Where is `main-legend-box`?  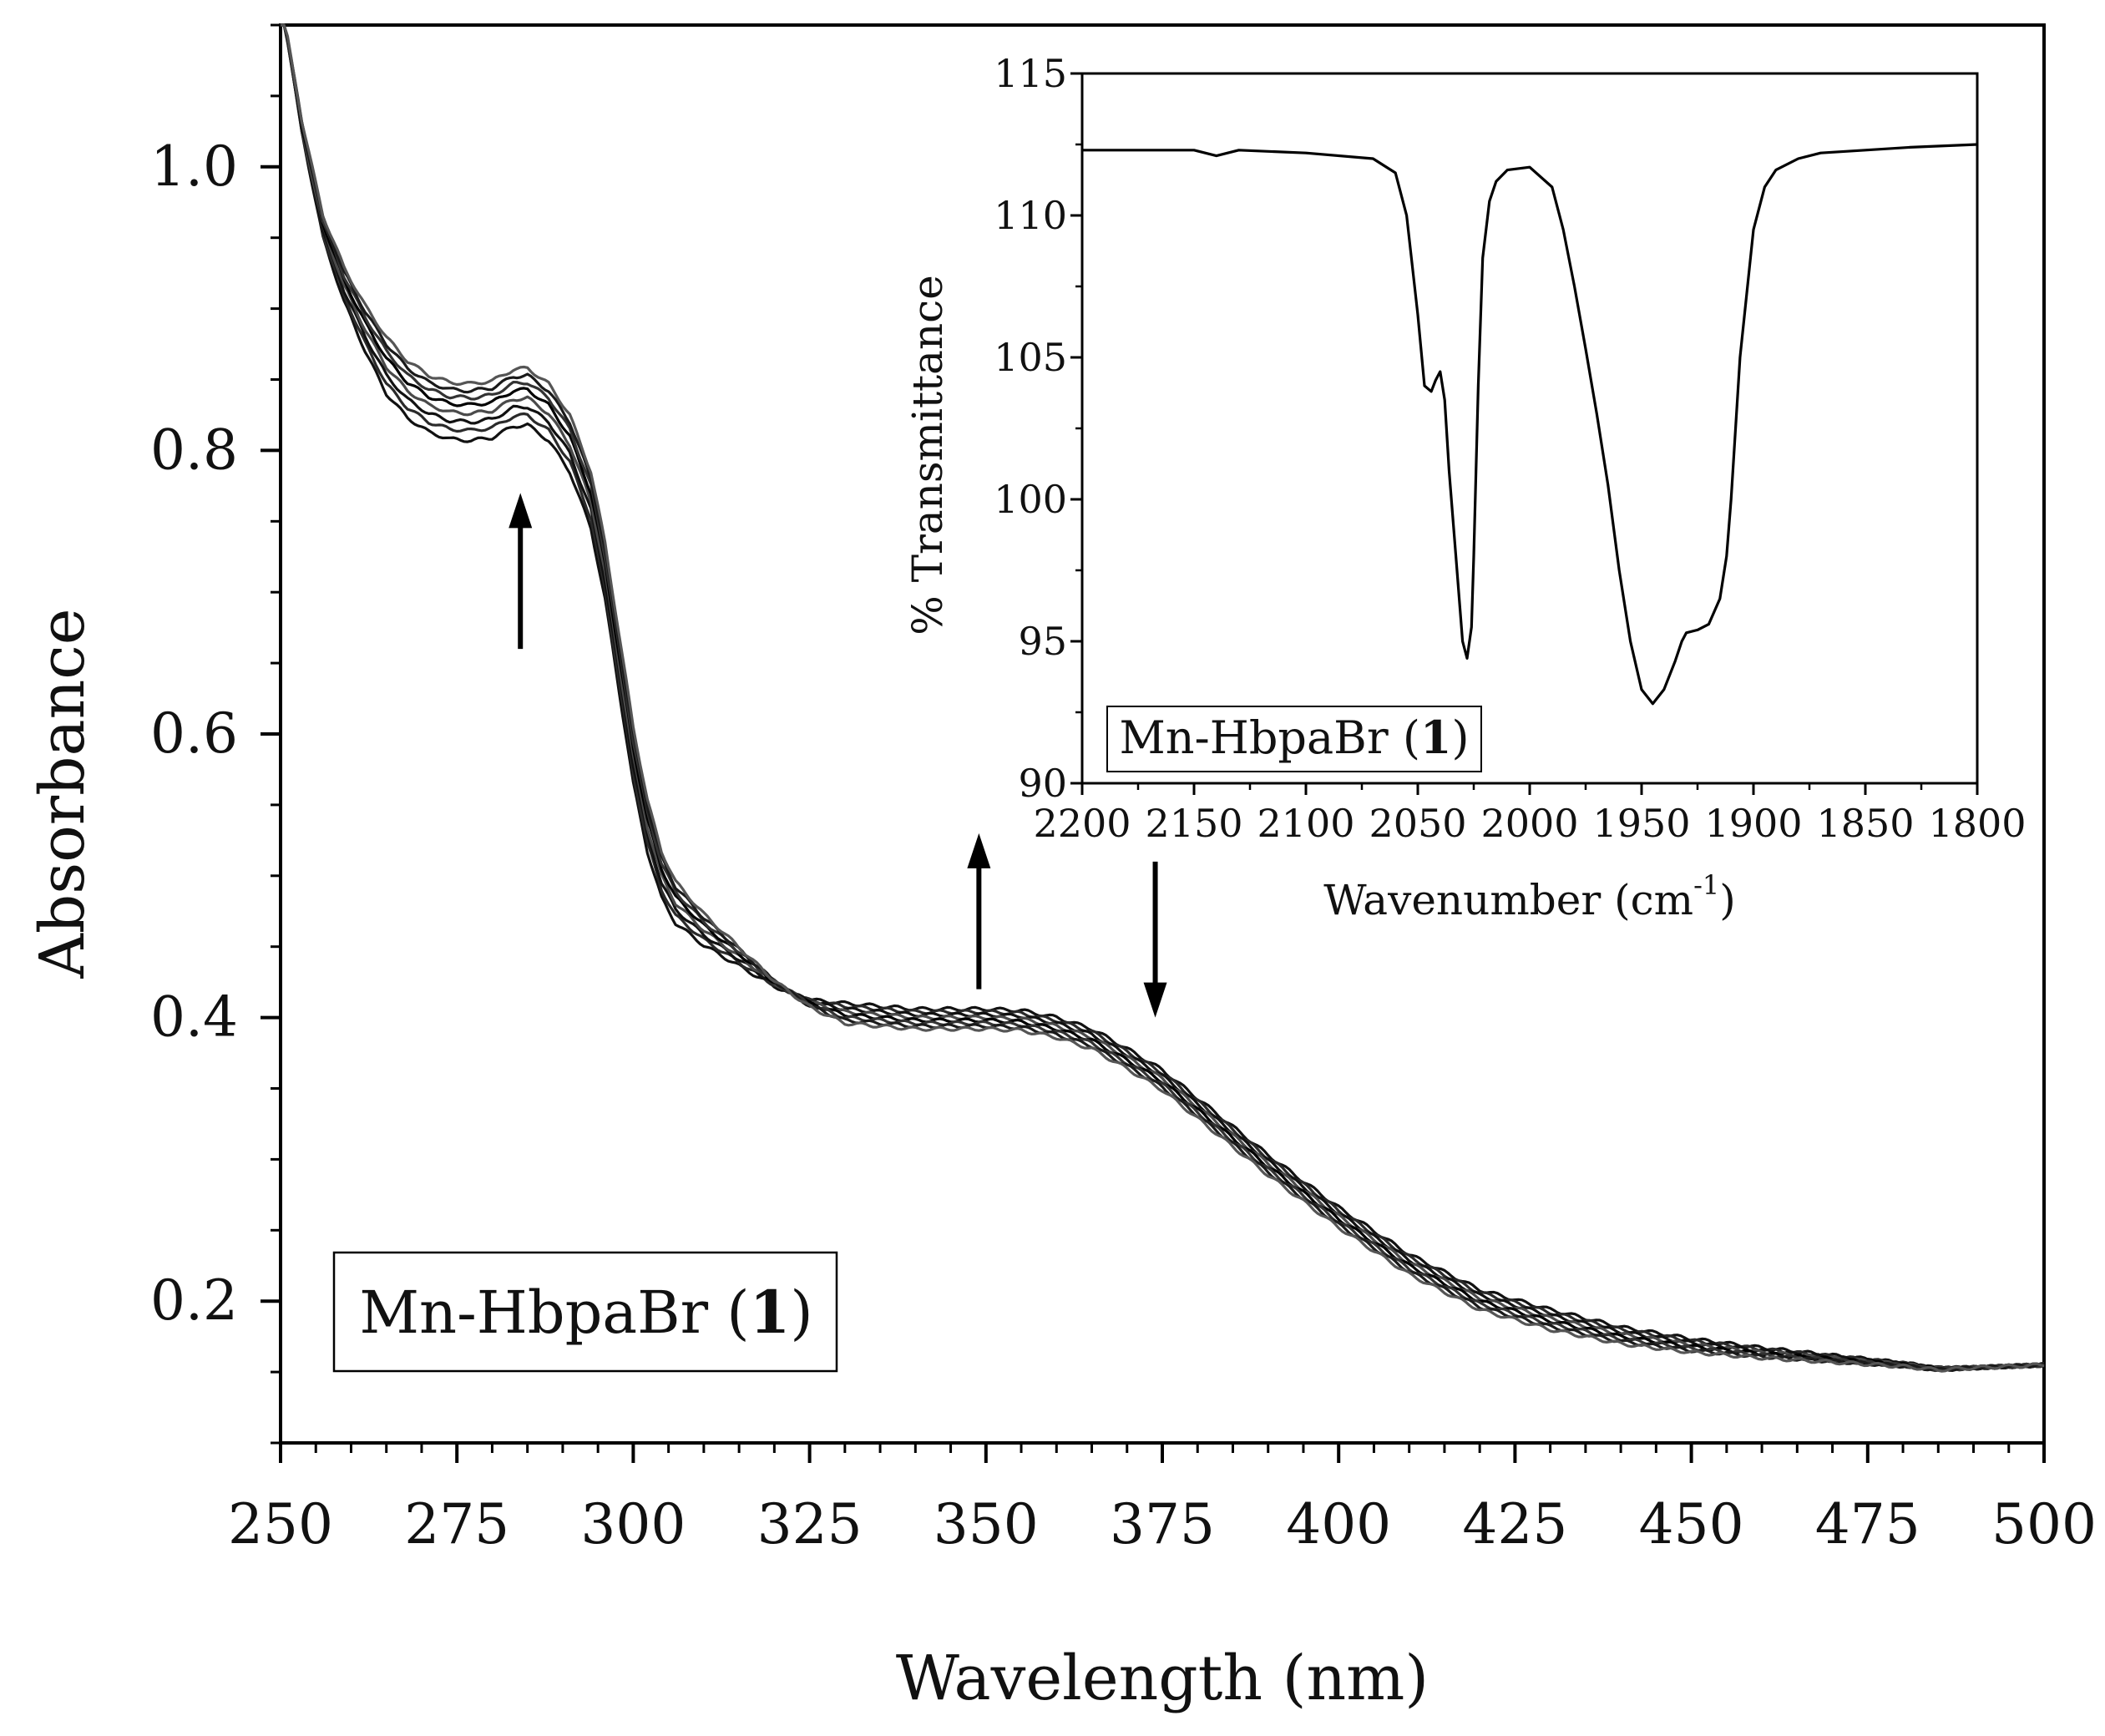
main-legend-box is located at coordinates (585, 1312).